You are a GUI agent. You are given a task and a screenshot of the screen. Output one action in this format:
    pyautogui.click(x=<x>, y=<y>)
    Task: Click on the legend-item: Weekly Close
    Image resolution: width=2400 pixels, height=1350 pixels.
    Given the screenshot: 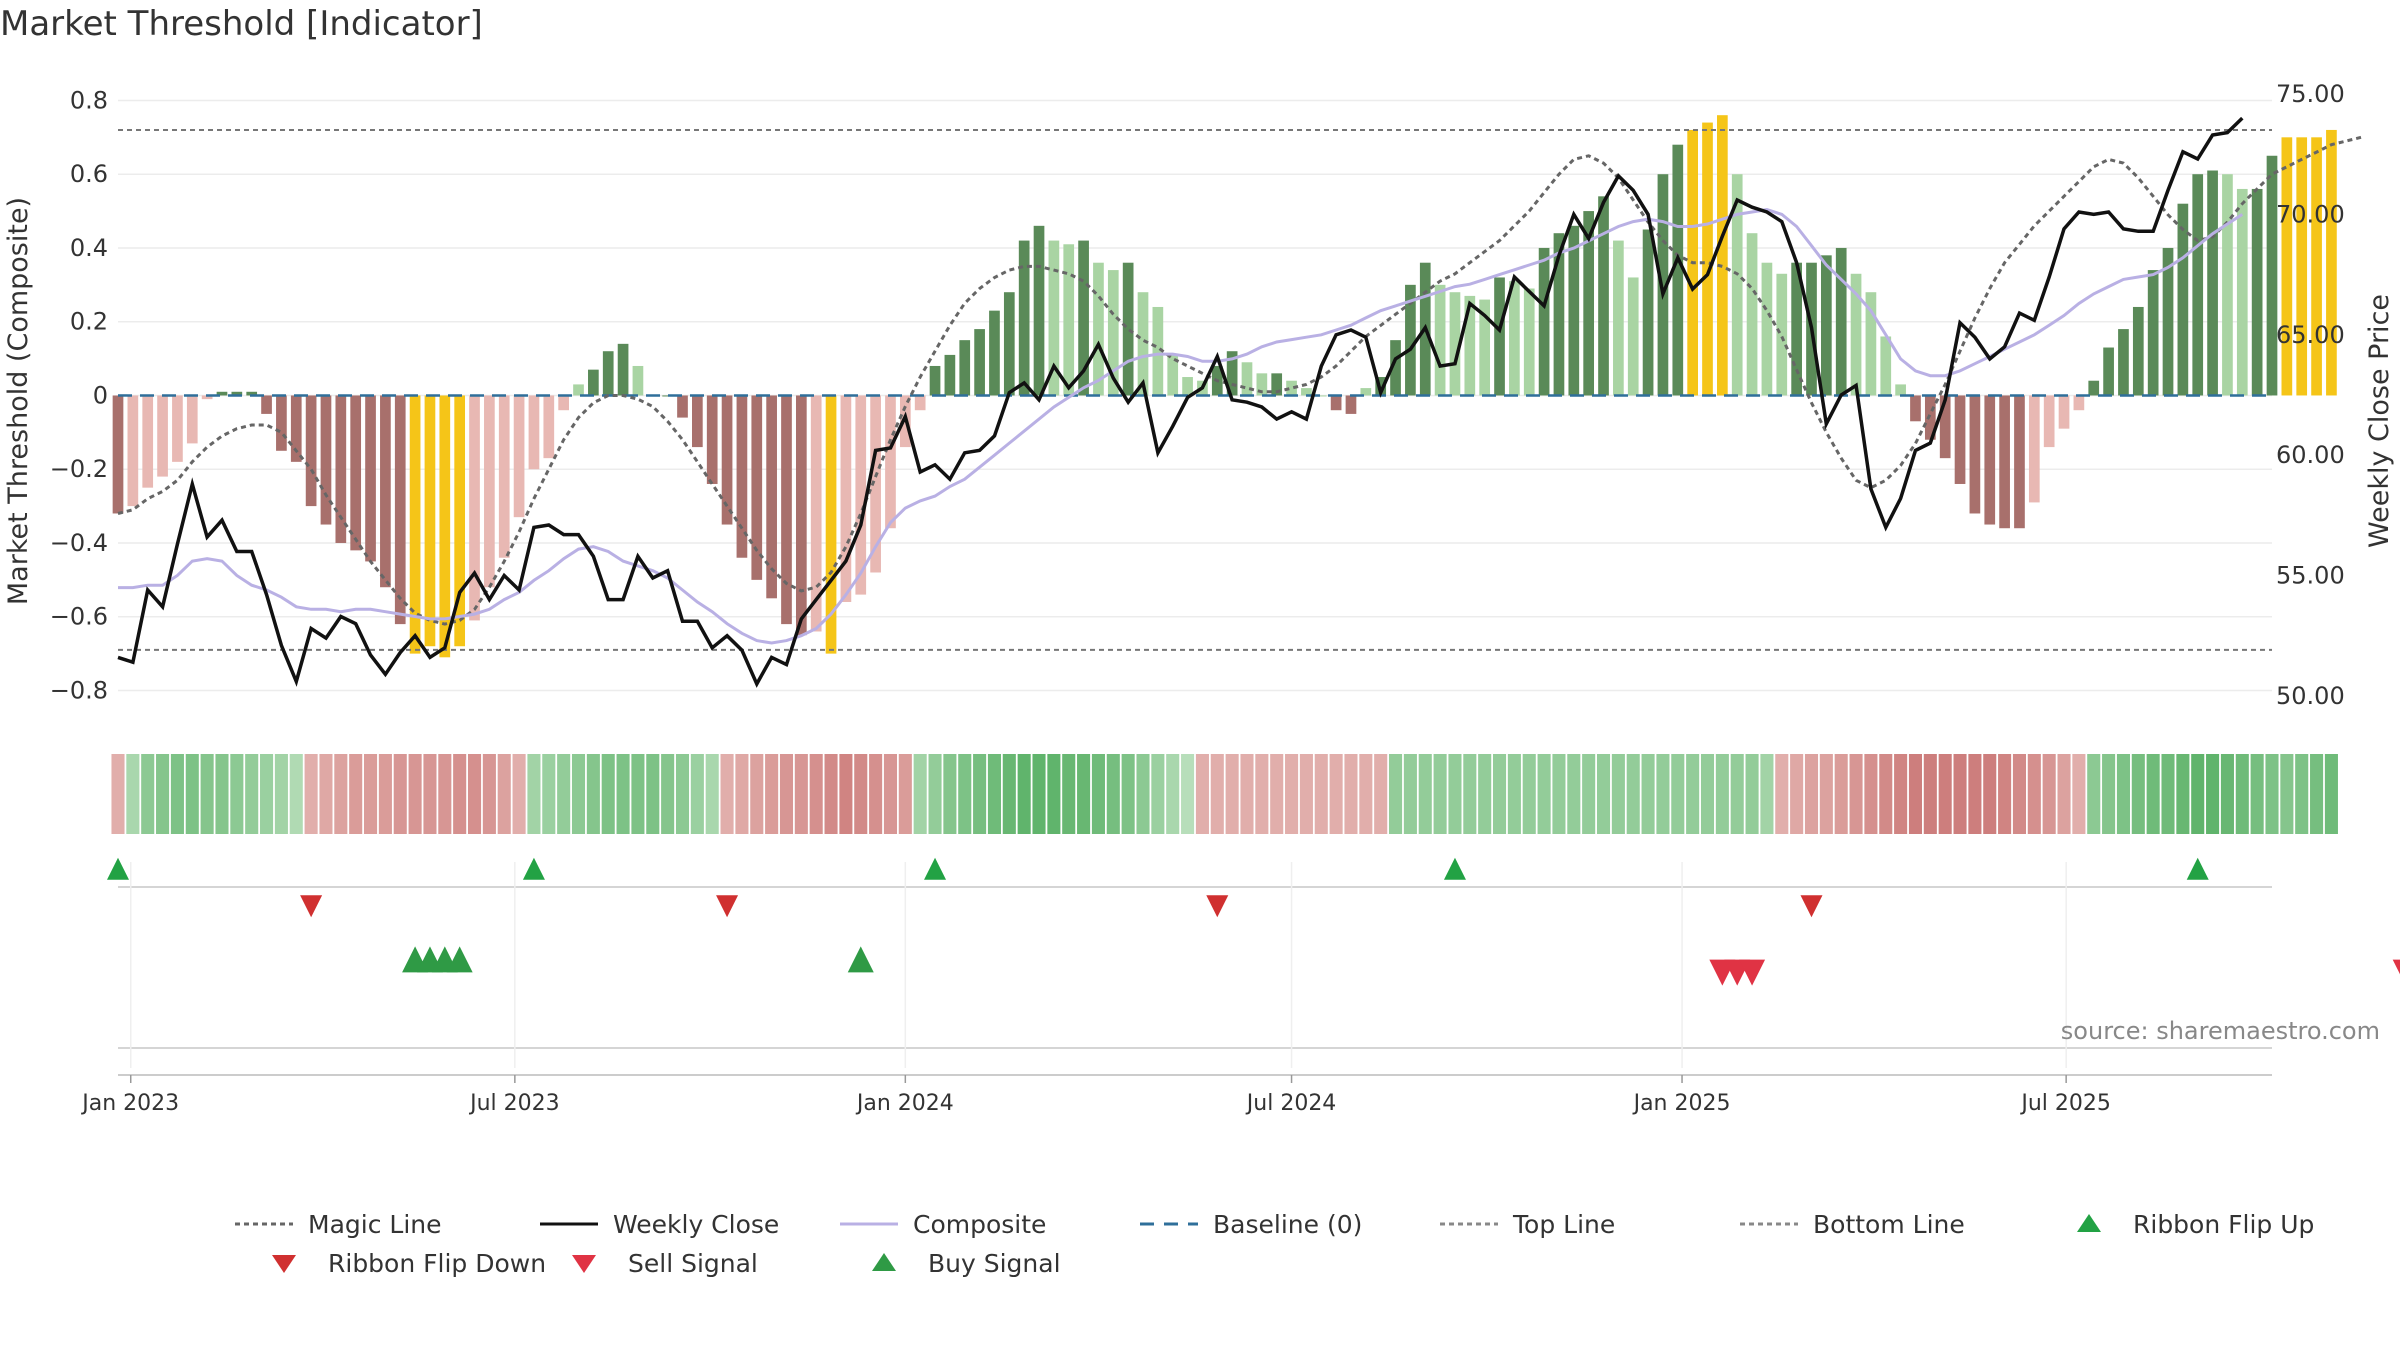 What is the action you would take?
    pyautogui.click(x=659, y=1224)
    